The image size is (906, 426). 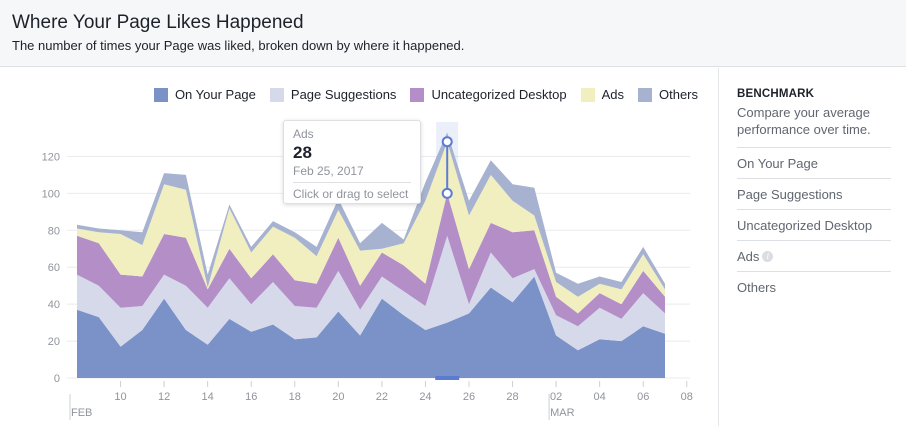 What do you see at coordinates (687, 397) in the screenshot?
I see `x-tick-label: 08` at bounding box center [687, 397].